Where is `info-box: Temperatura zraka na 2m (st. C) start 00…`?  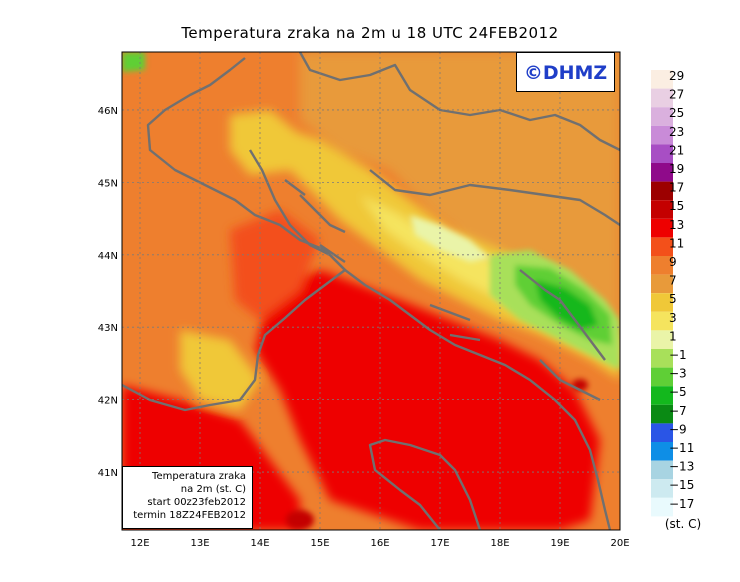 info-box: Temperatura zraka na 2m (st. C) start 00… is located at coordinates (187, 497).